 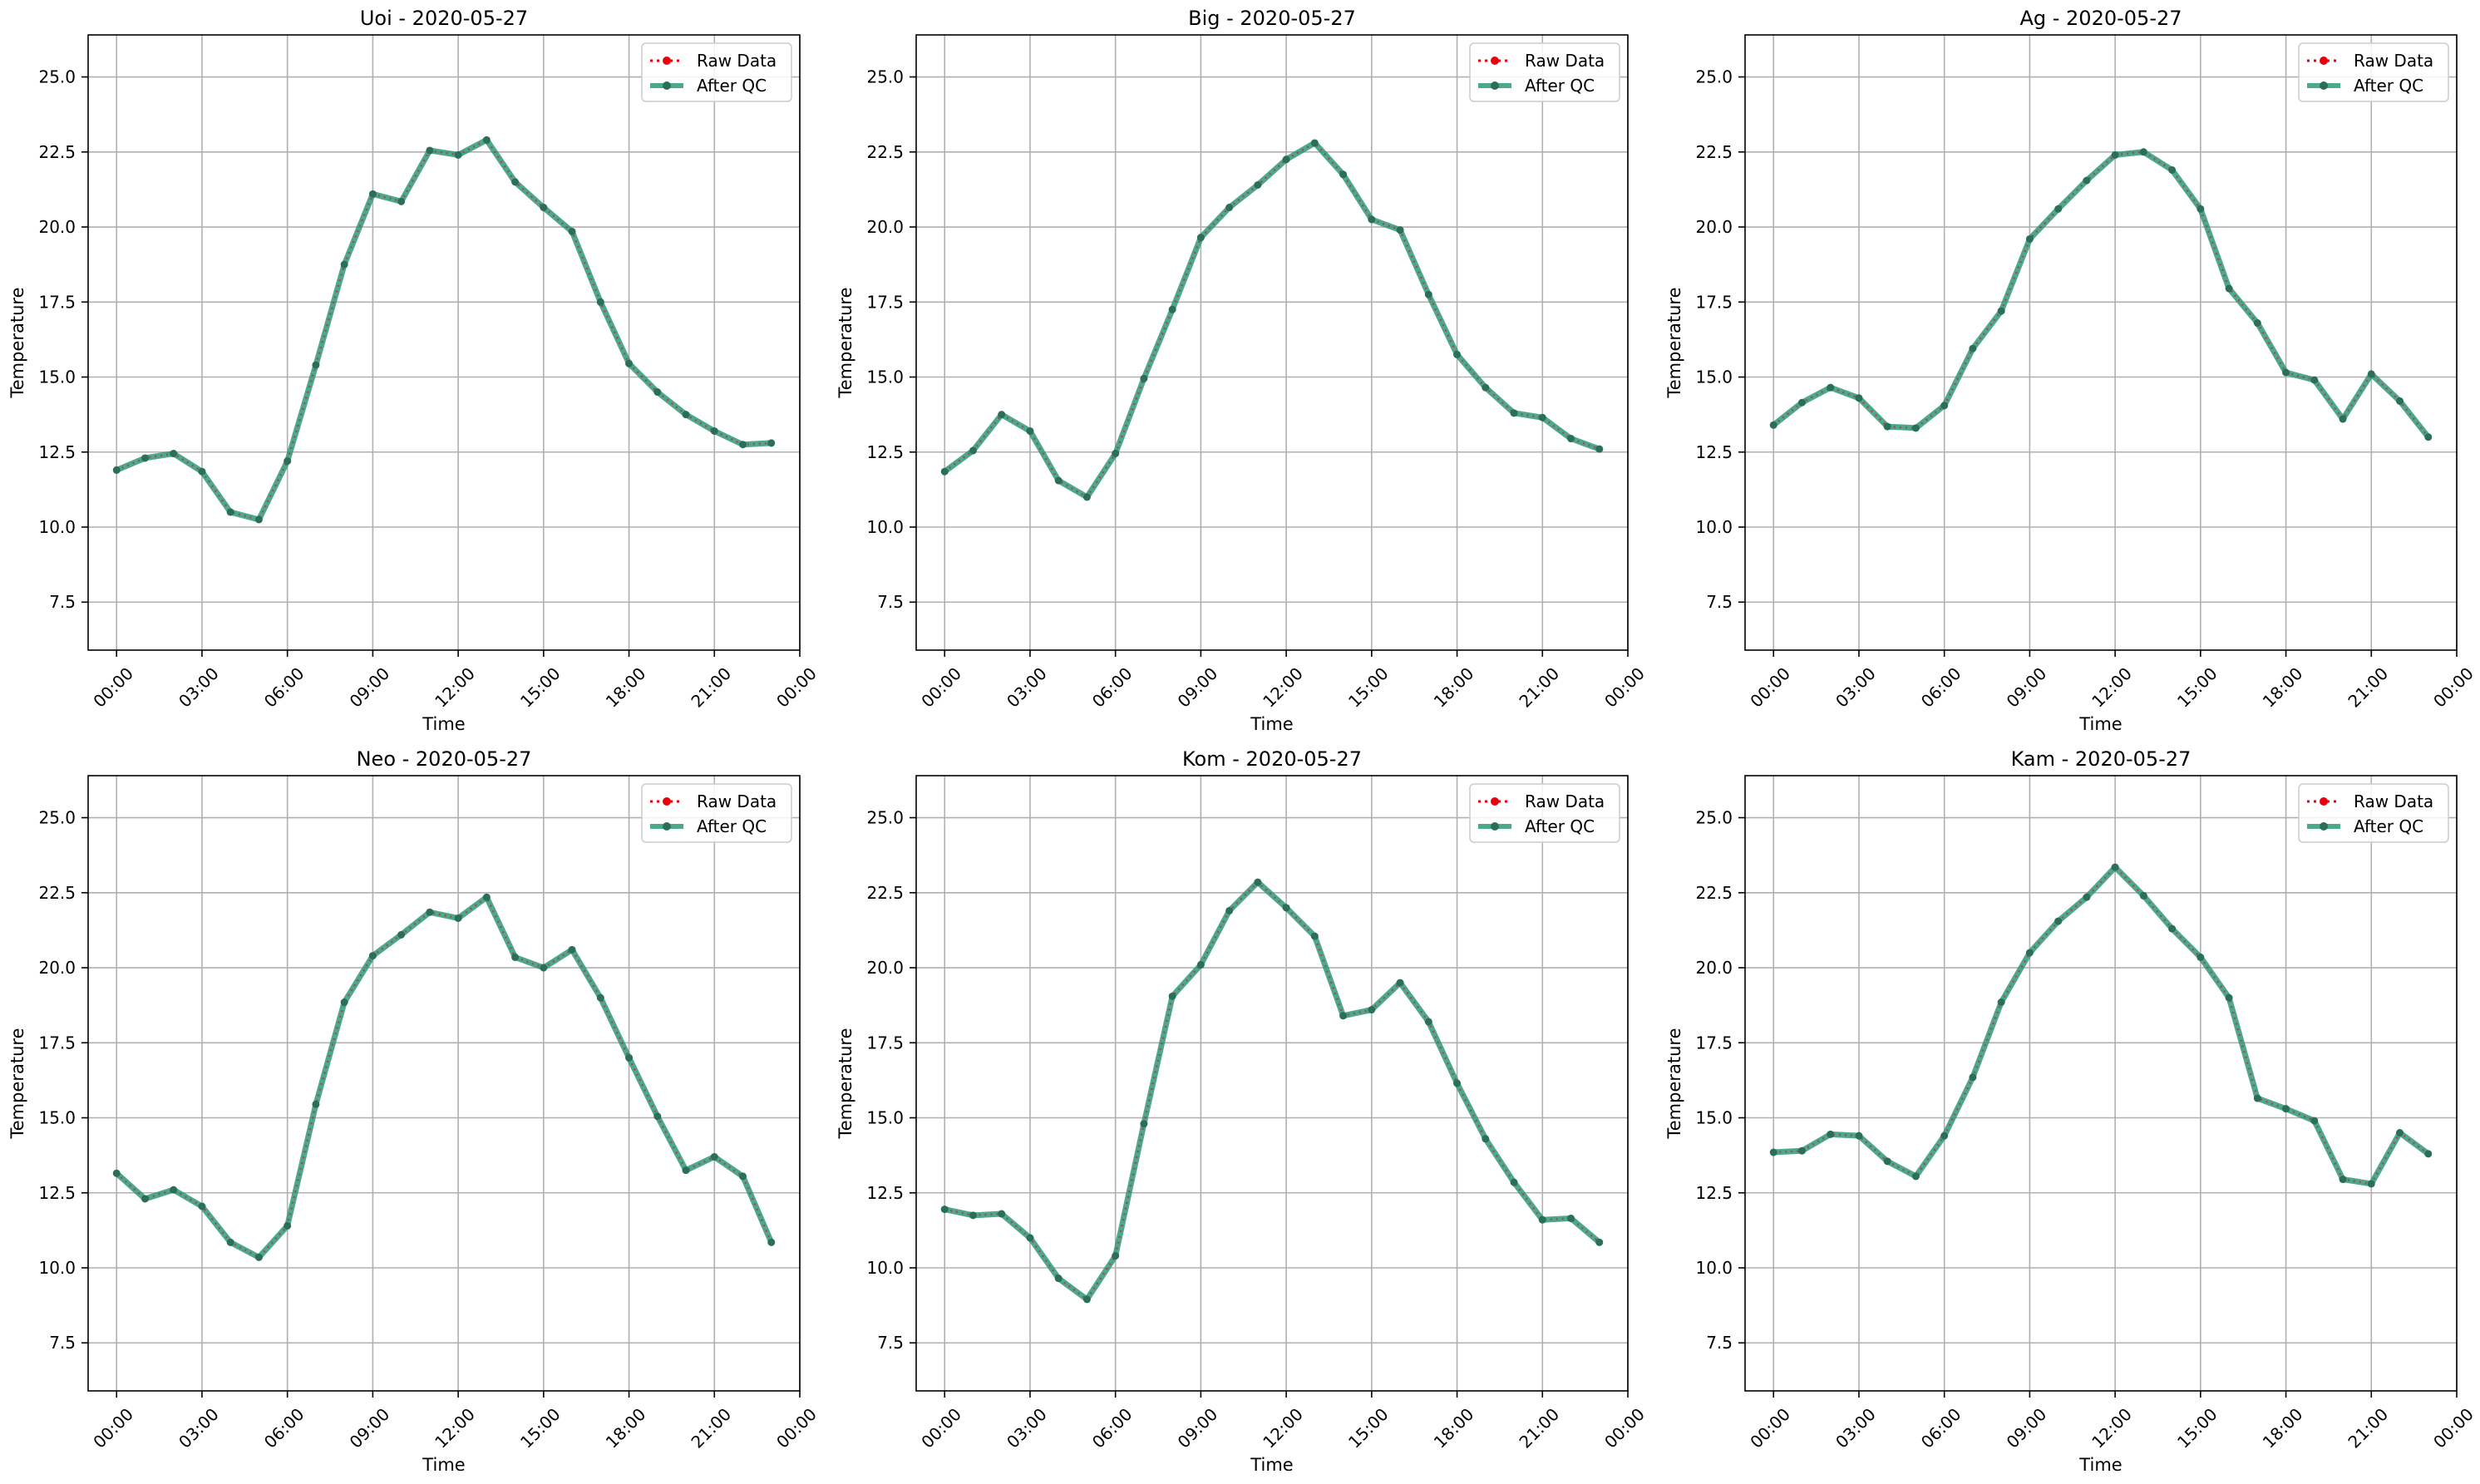 I want to click on chart-title: Kam - 2020-05-27, so click(x=2101, y=759).